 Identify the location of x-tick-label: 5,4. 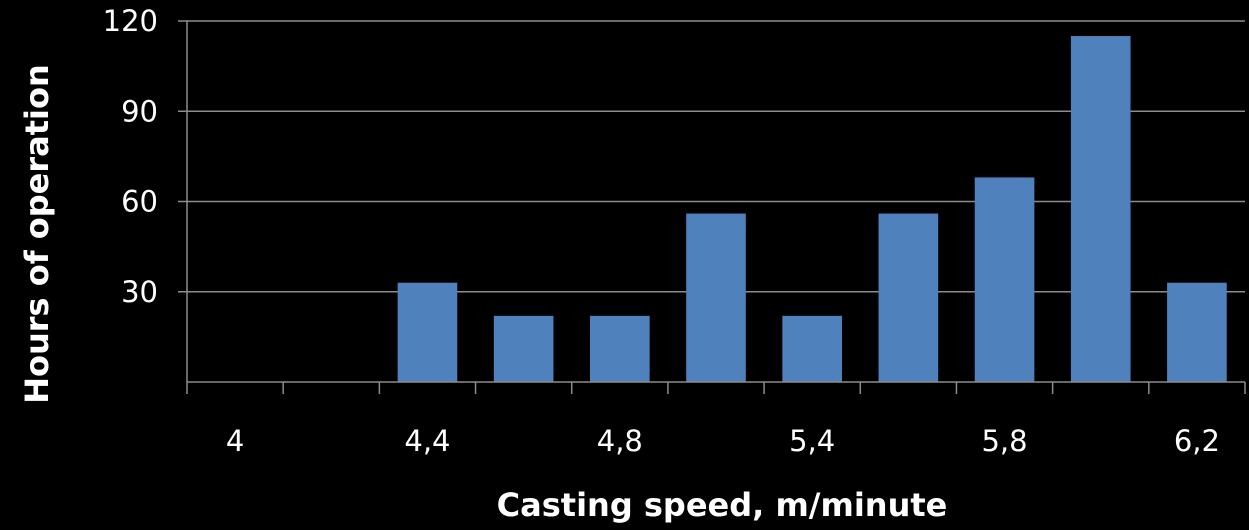
(812, 441).